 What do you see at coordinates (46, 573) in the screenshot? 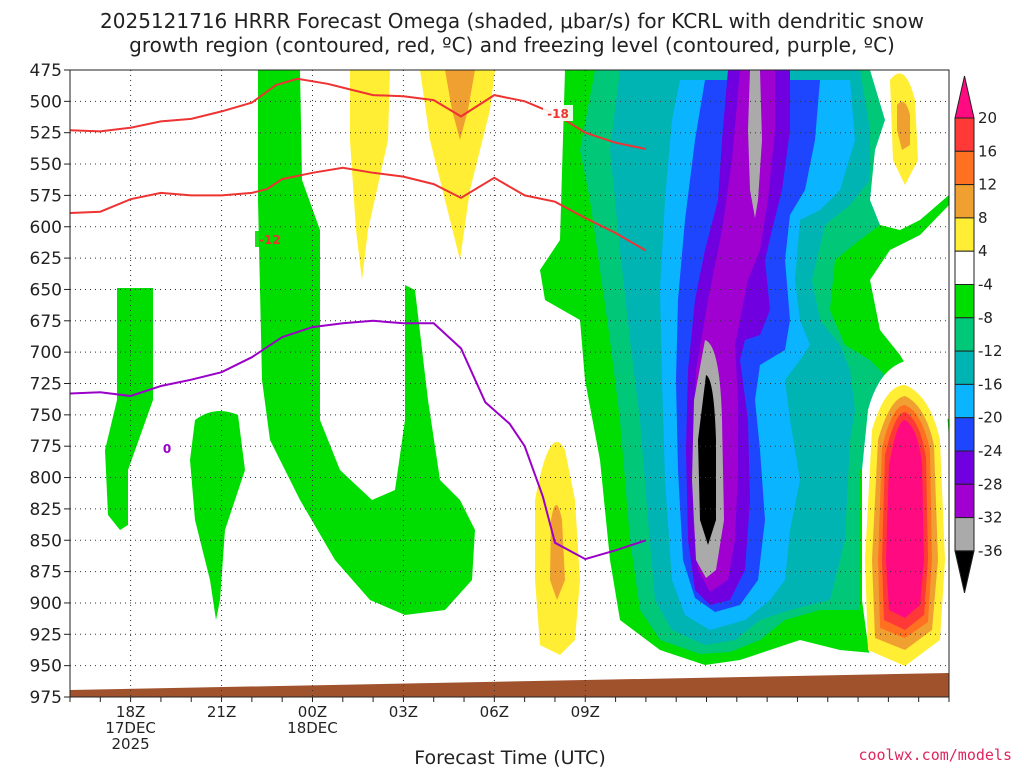
I see `y-tick-label: 875` at bounding box center [46, 573].